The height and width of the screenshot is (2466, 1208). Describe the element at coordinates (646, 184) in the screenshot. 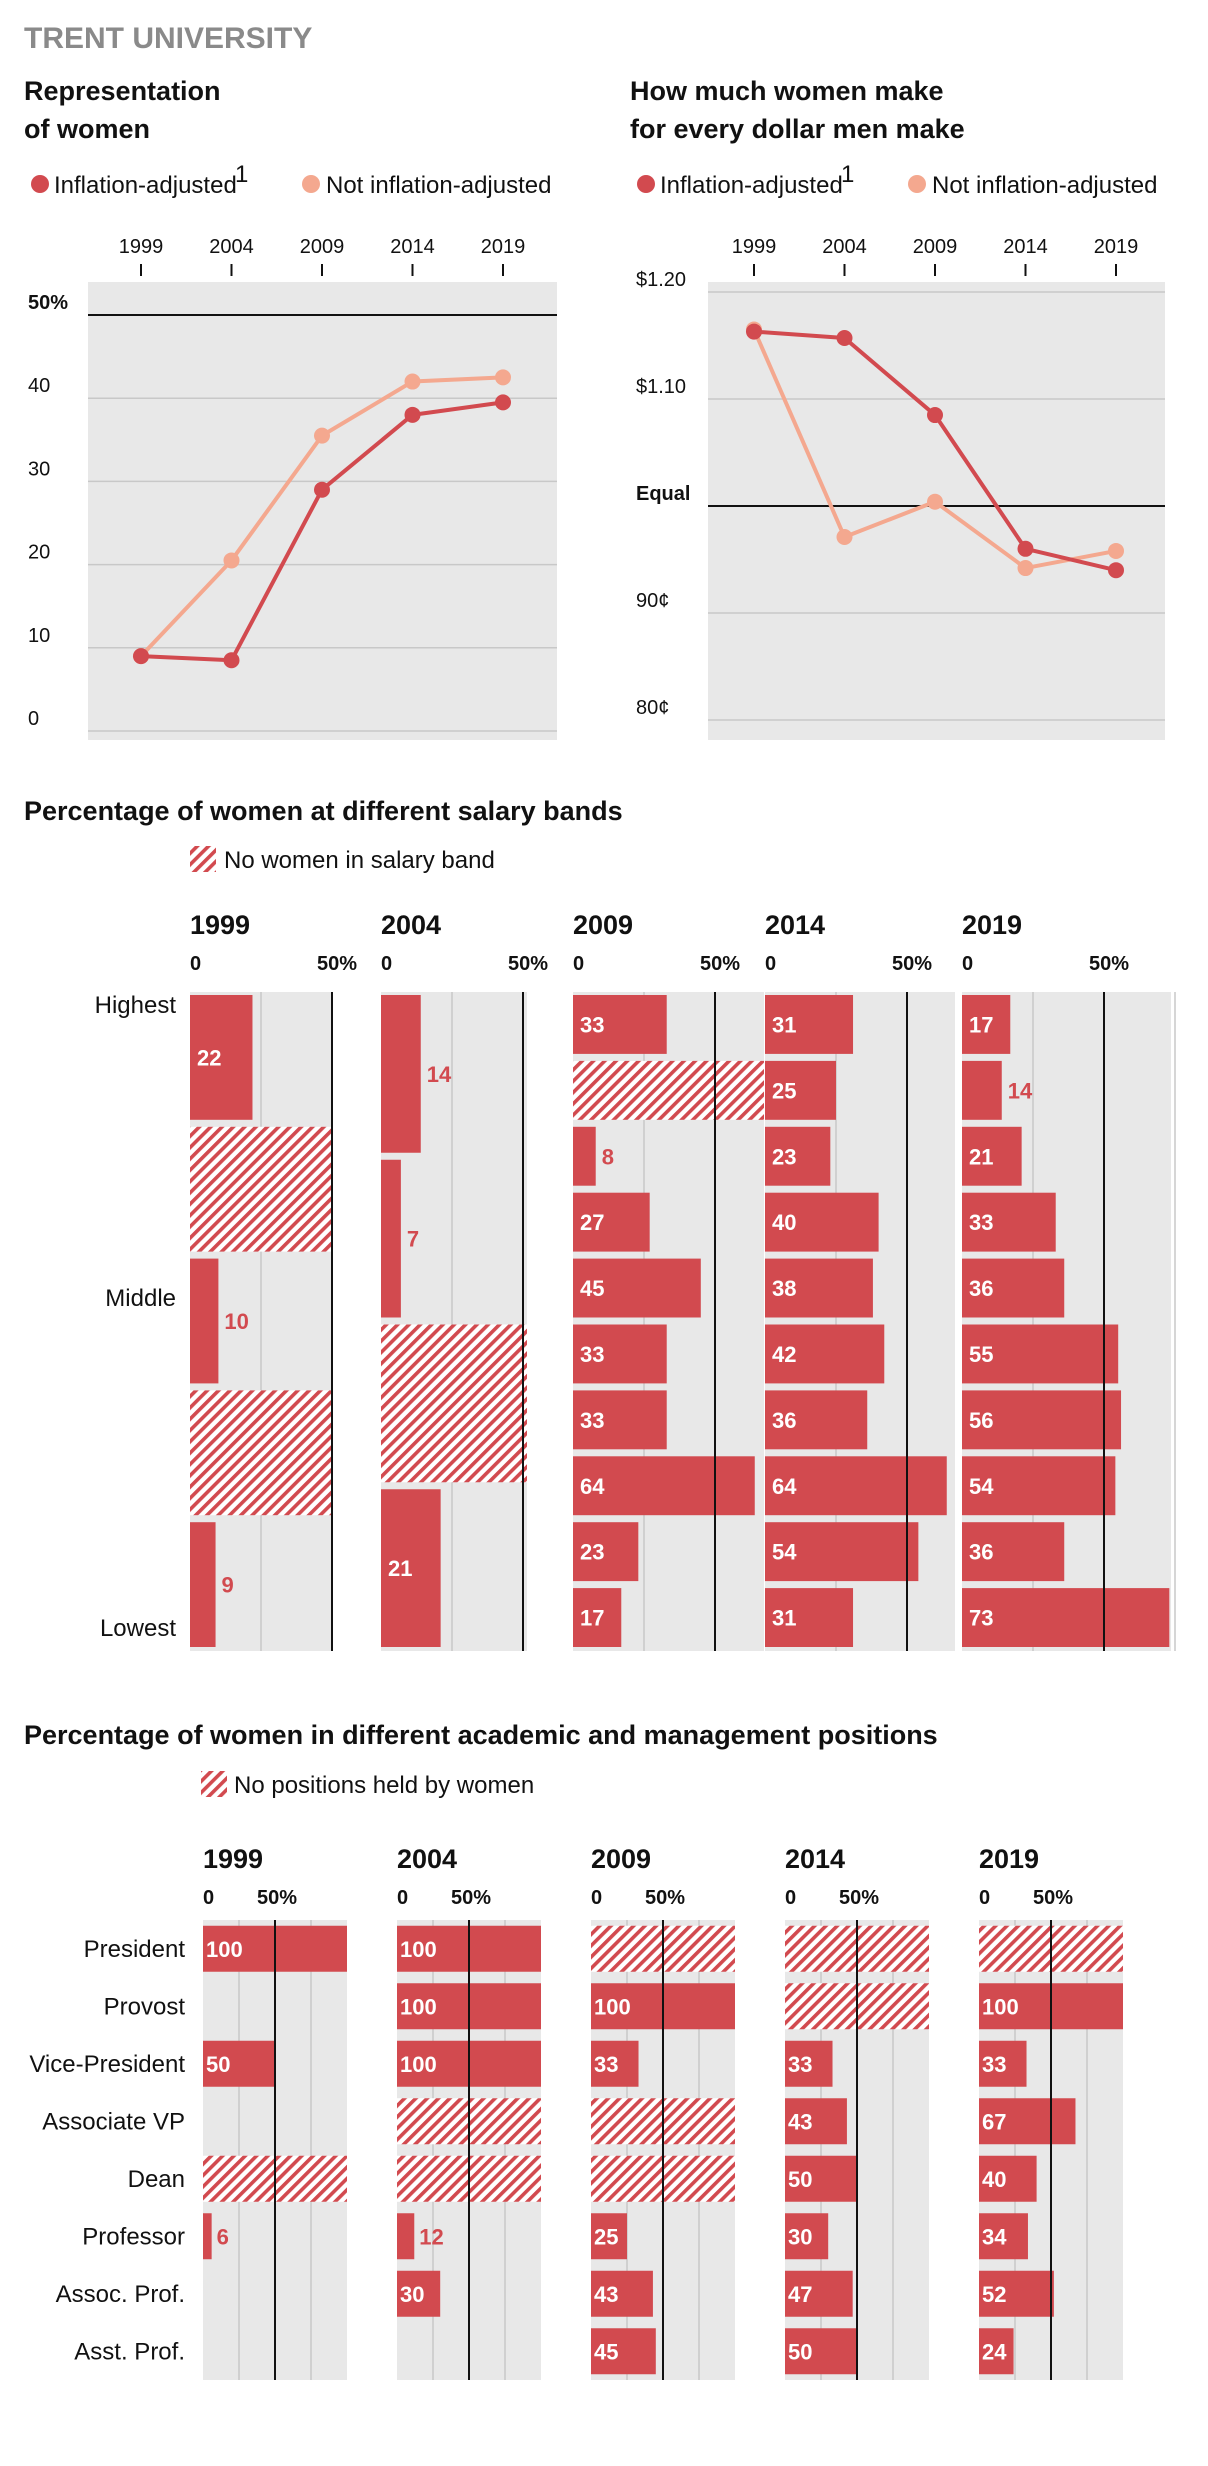

I see `legend-marker-inflation` at that location.